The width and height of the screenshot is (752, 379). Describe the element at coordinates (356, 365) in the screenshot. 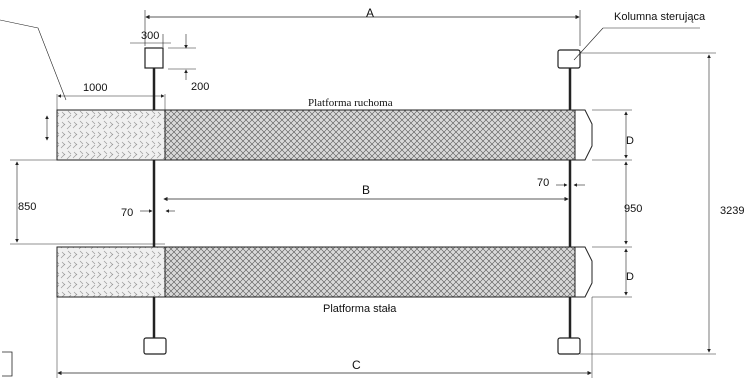

I see `dim-c-label: C` at that location.